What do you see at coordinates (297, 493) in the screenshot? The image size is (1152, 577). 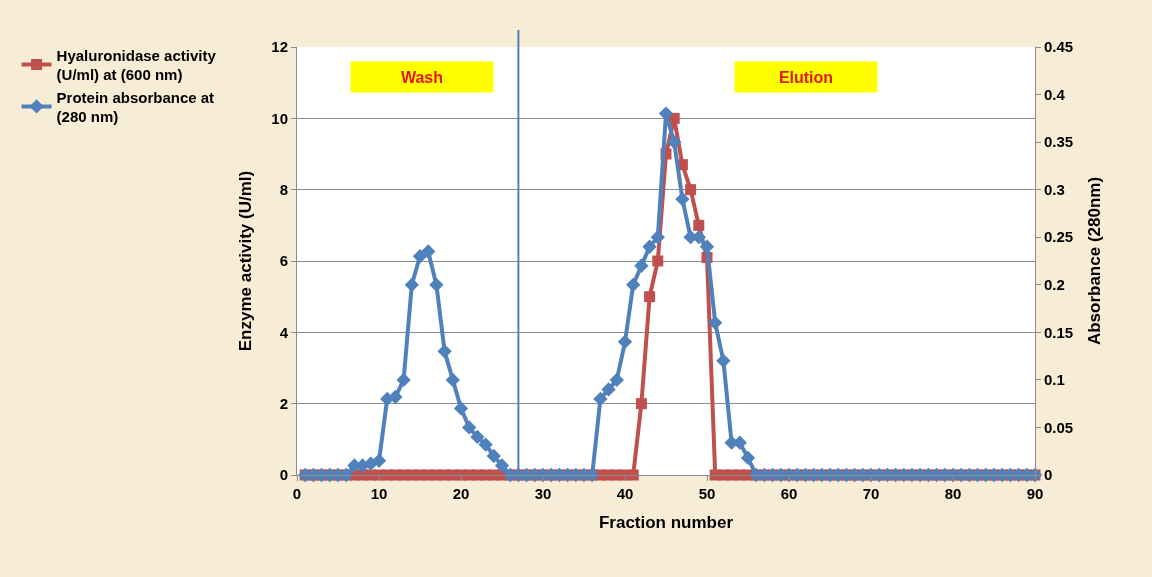 I see `x-tick-label: 0` at bounding box center [297, 493].